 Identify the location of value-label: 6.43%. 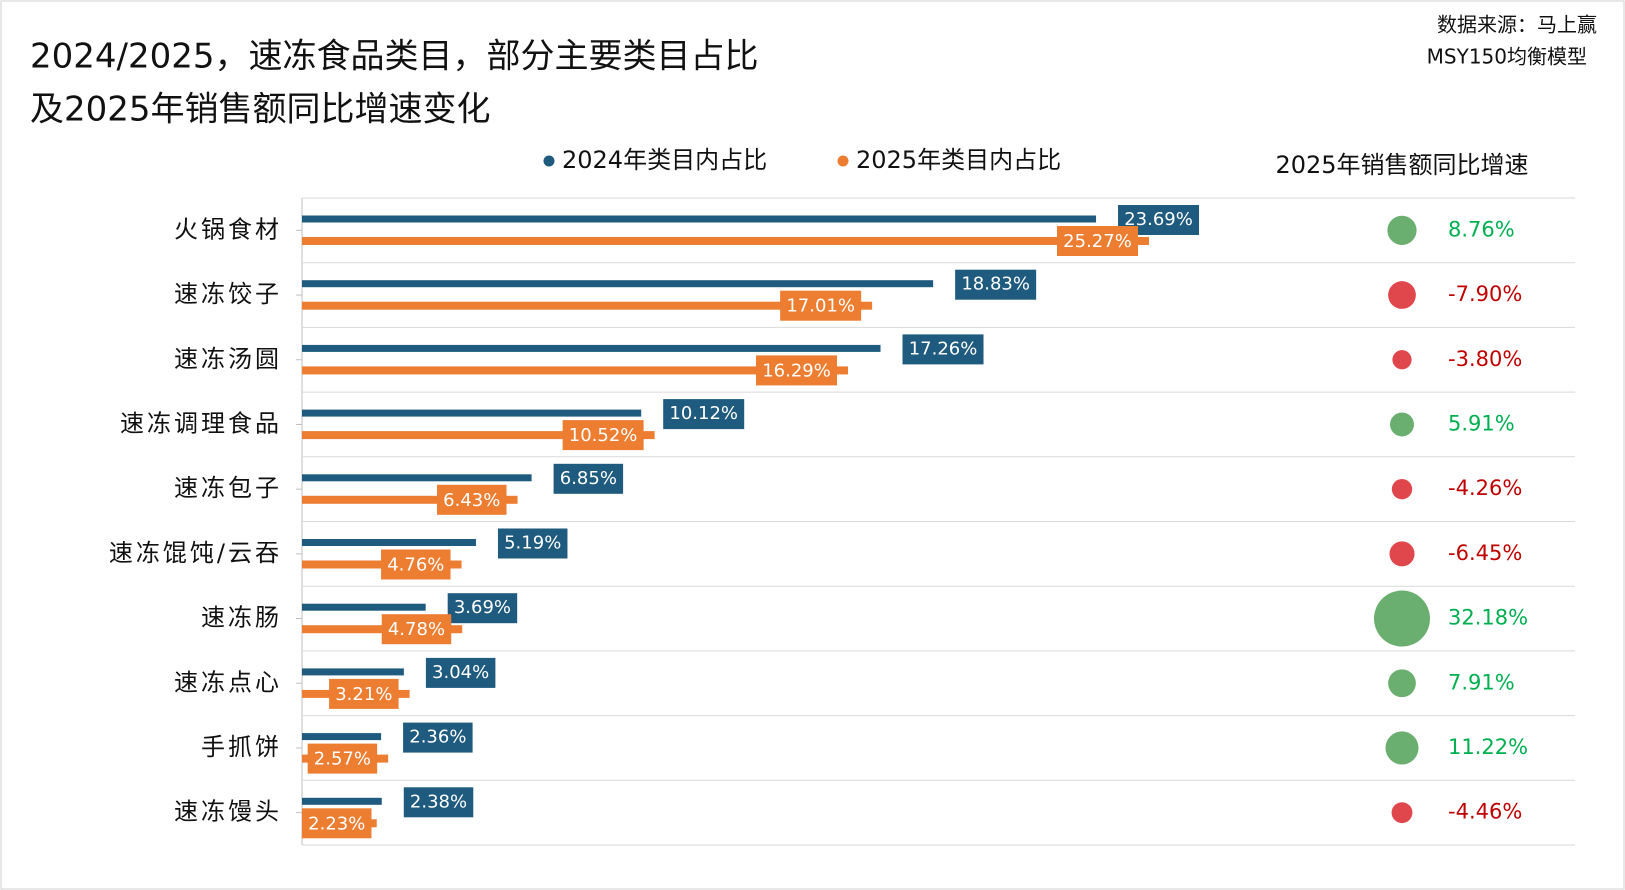
(471, 500).